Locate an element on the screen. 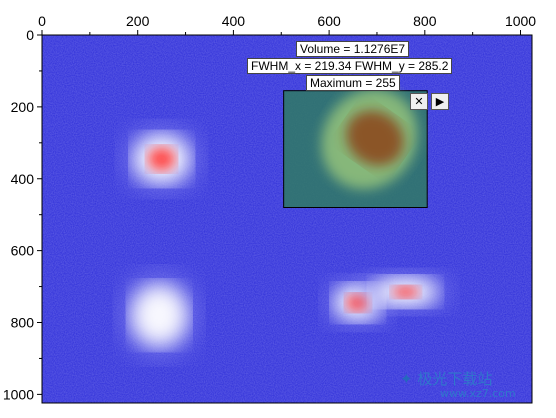 This screenshot has width=556, height=418. roi-volume-label: Volume = 1.1276E7 is located at coordinates (353, 49).